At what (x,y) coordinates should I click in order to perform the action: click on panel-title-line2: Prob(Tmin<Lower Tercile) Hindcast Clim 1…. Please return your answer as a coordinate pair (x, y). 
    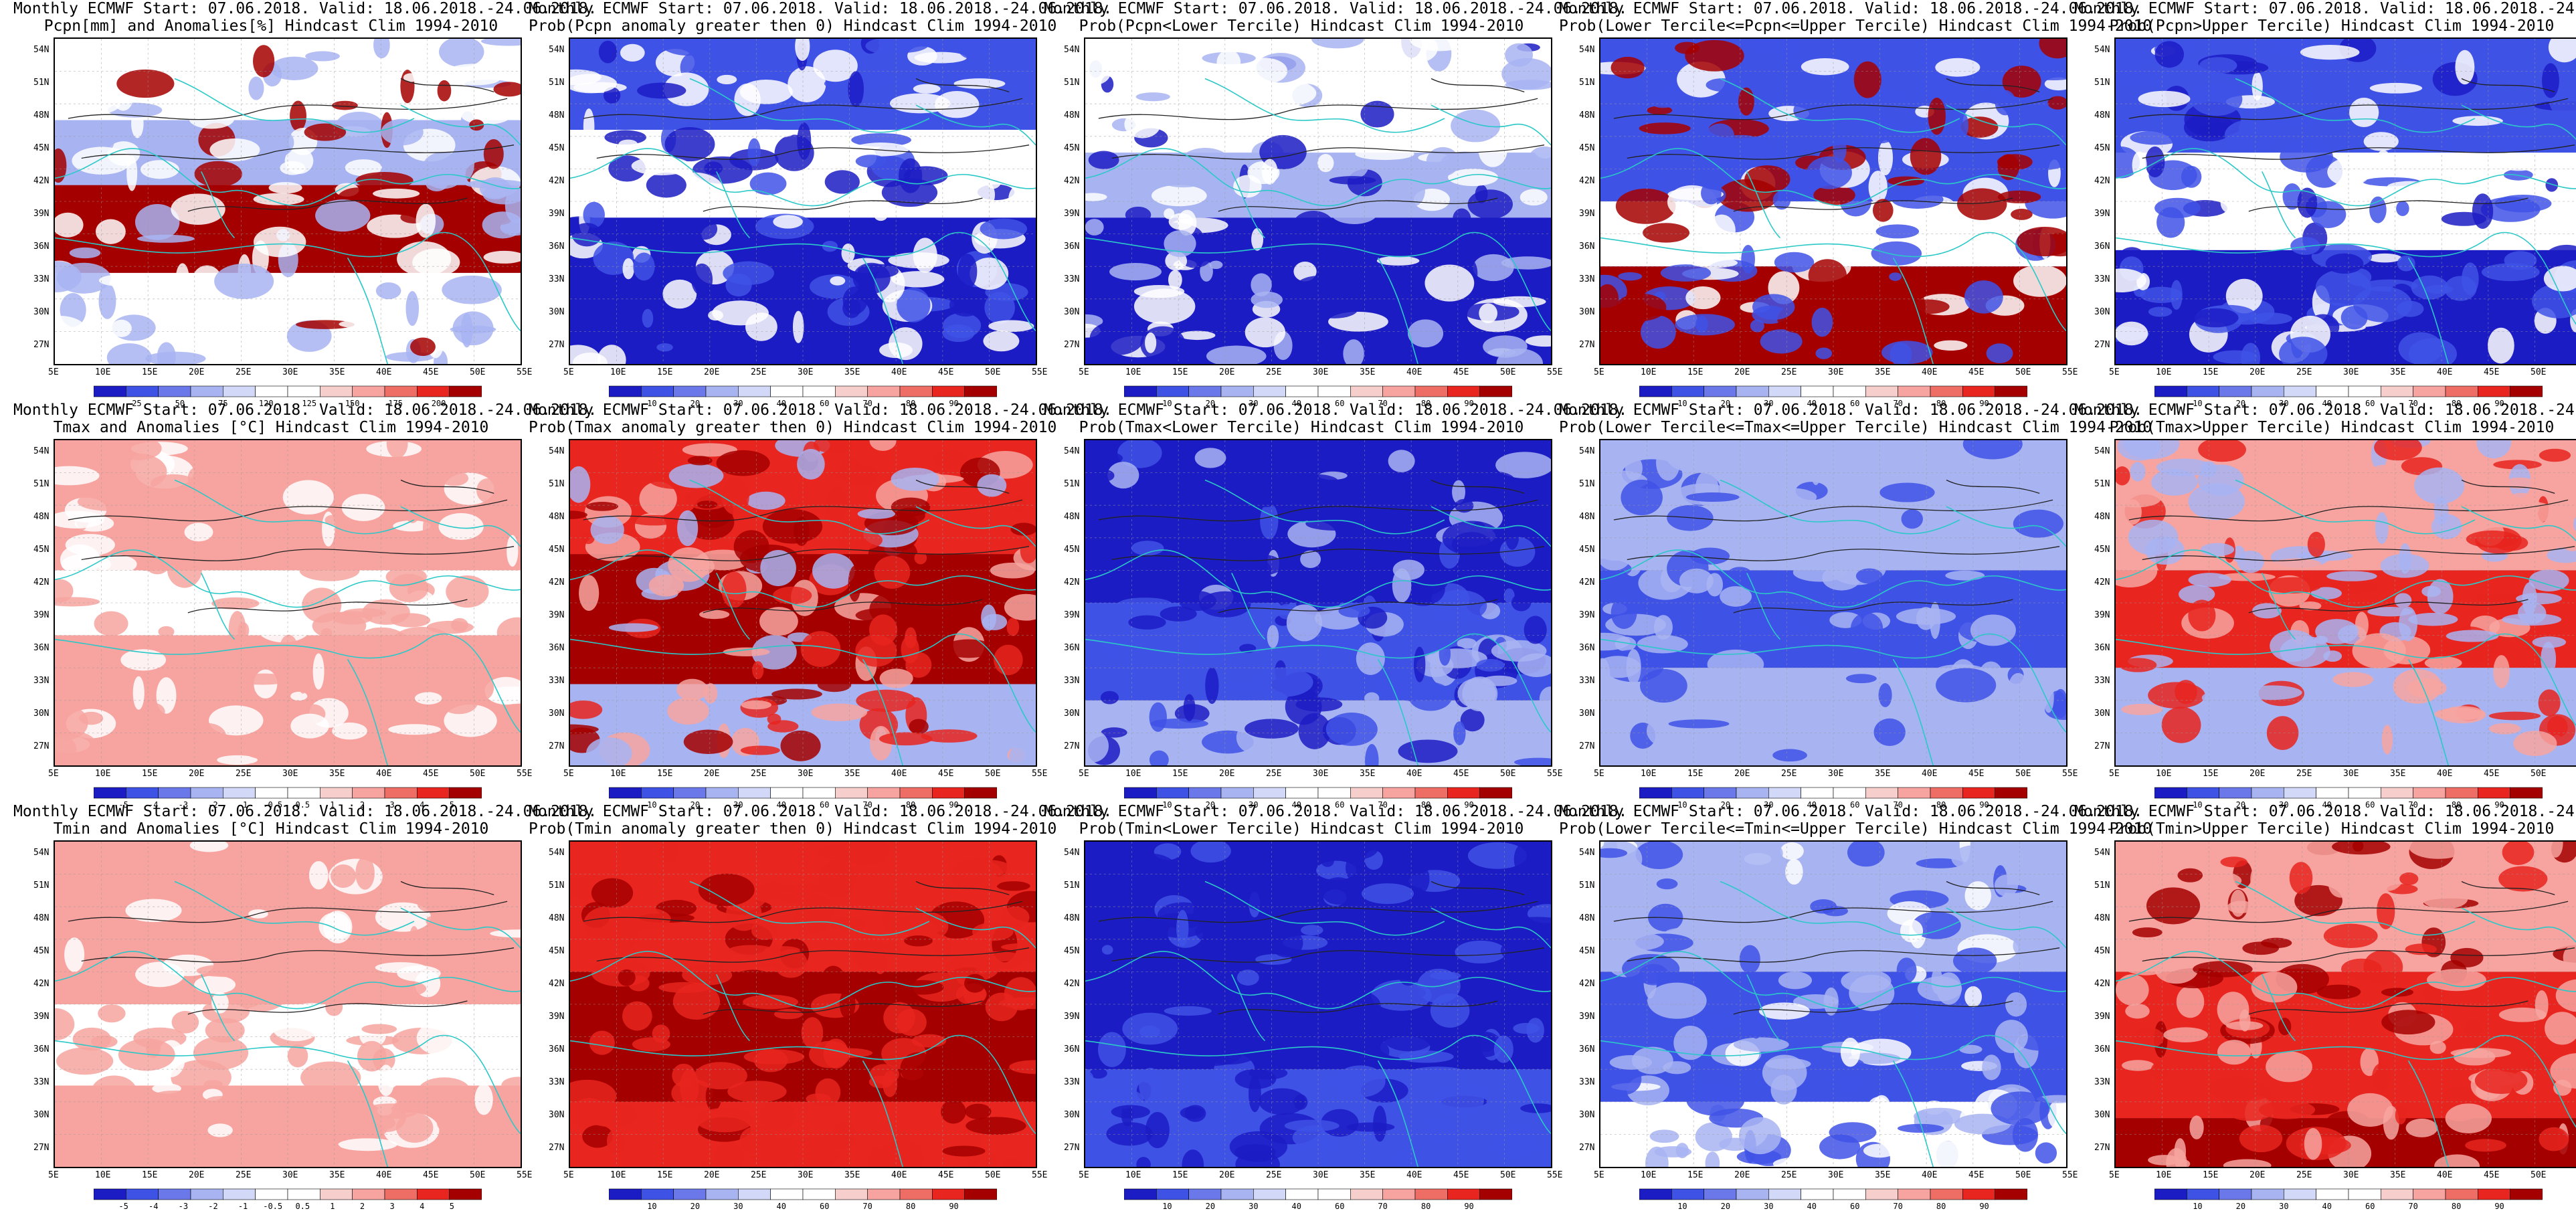
    Looking at the image, I should click on (1301, 829).